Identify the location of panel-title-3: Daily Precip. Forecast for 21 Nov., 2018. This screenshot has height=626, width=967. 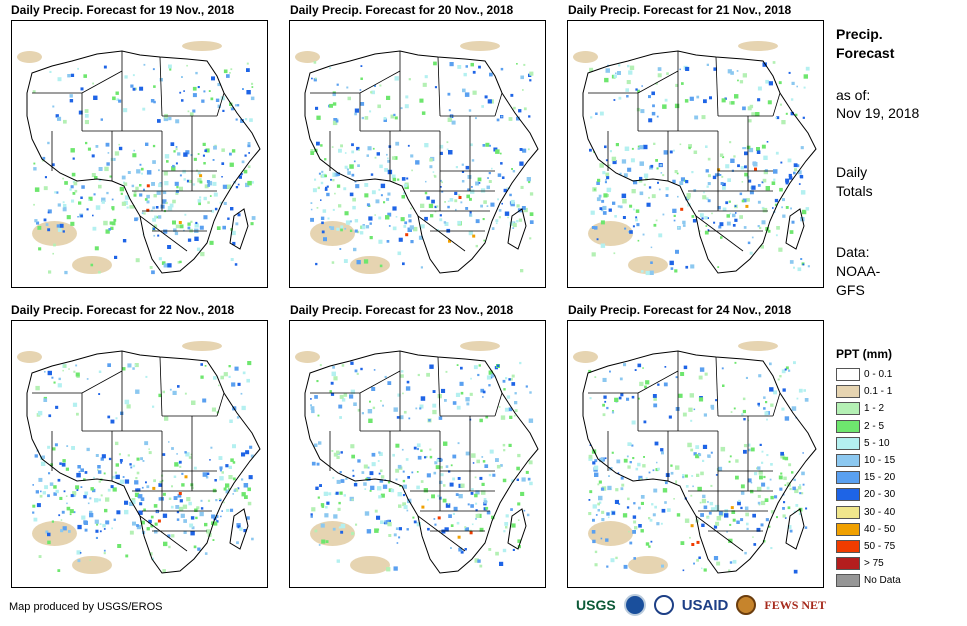
(680, 10).